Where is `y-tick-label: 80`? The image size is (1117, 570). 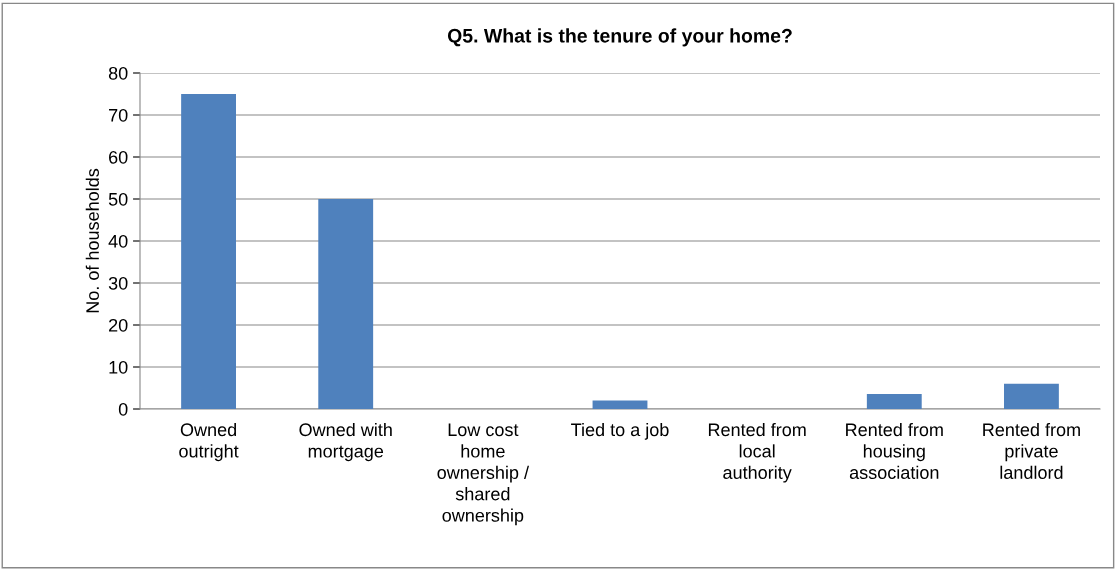
y-tick-label: 80 is located at coordinates (118, 73).